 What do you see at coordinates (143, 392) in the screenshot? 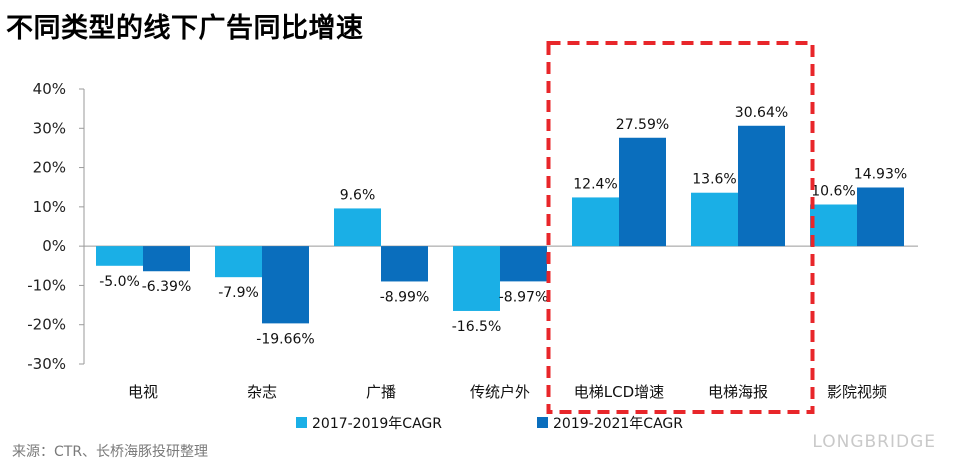
I see `category-label: 电视` at bounding box center [143, 392].